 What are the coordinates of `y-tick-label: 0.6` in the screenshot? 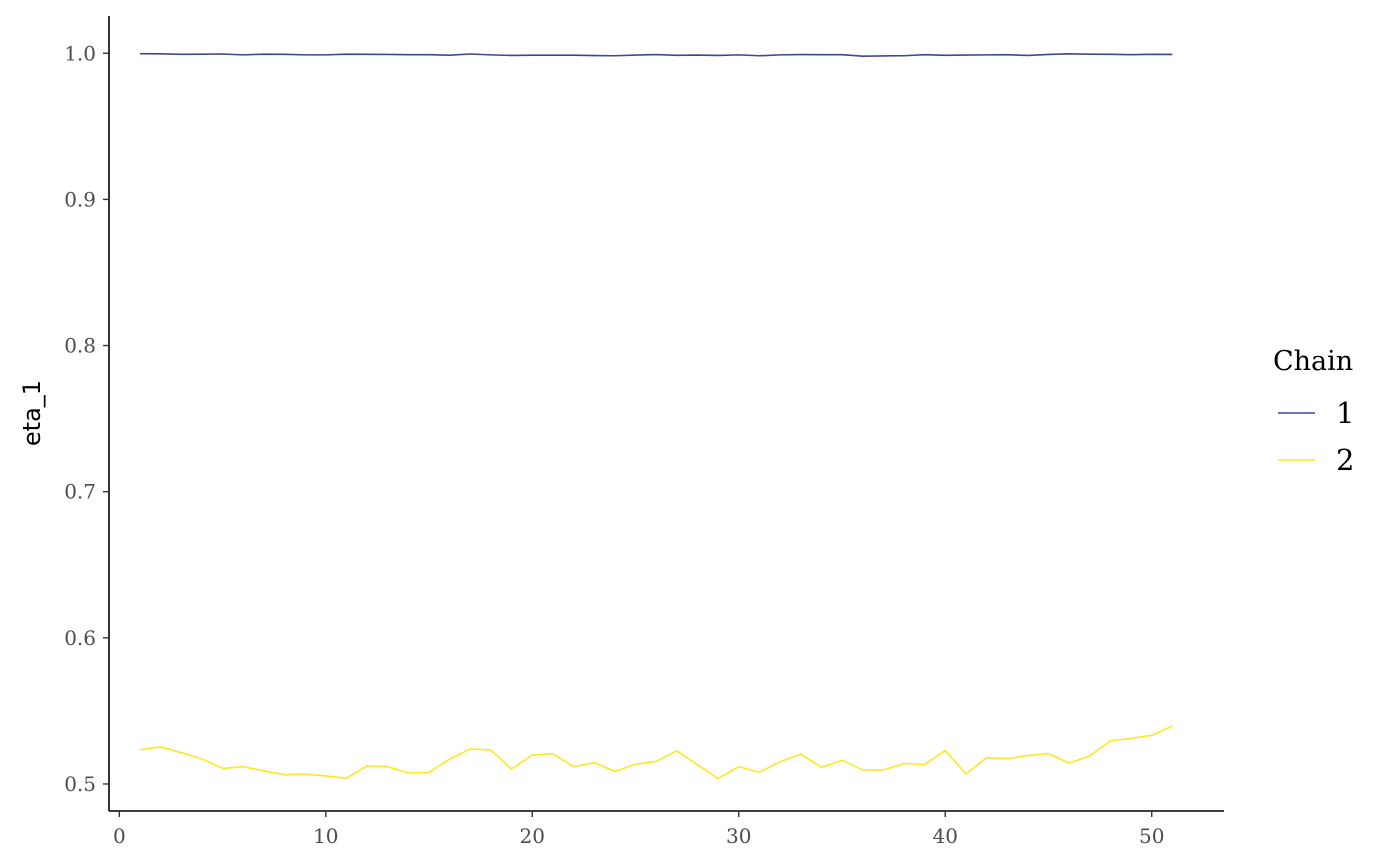 It's located at (80, 638).